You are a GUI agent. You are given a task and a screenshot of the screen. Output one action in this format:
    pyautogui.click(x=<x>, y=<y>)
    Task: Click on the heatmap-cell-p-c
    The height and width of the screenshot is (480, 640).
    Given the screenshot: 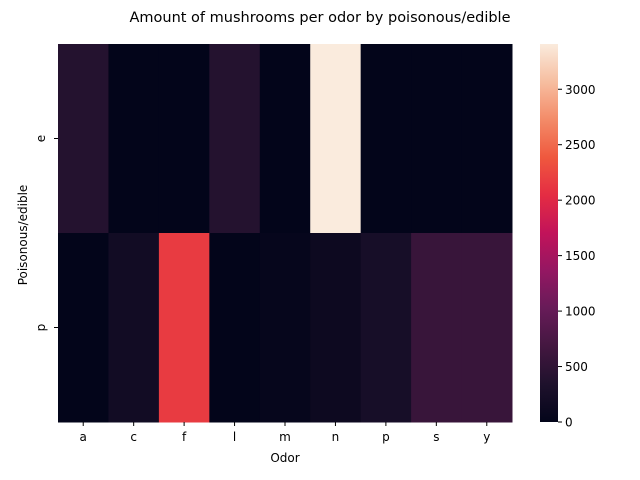 What is the action you would take?
    pyautogui.click(x=134, y=328)
    